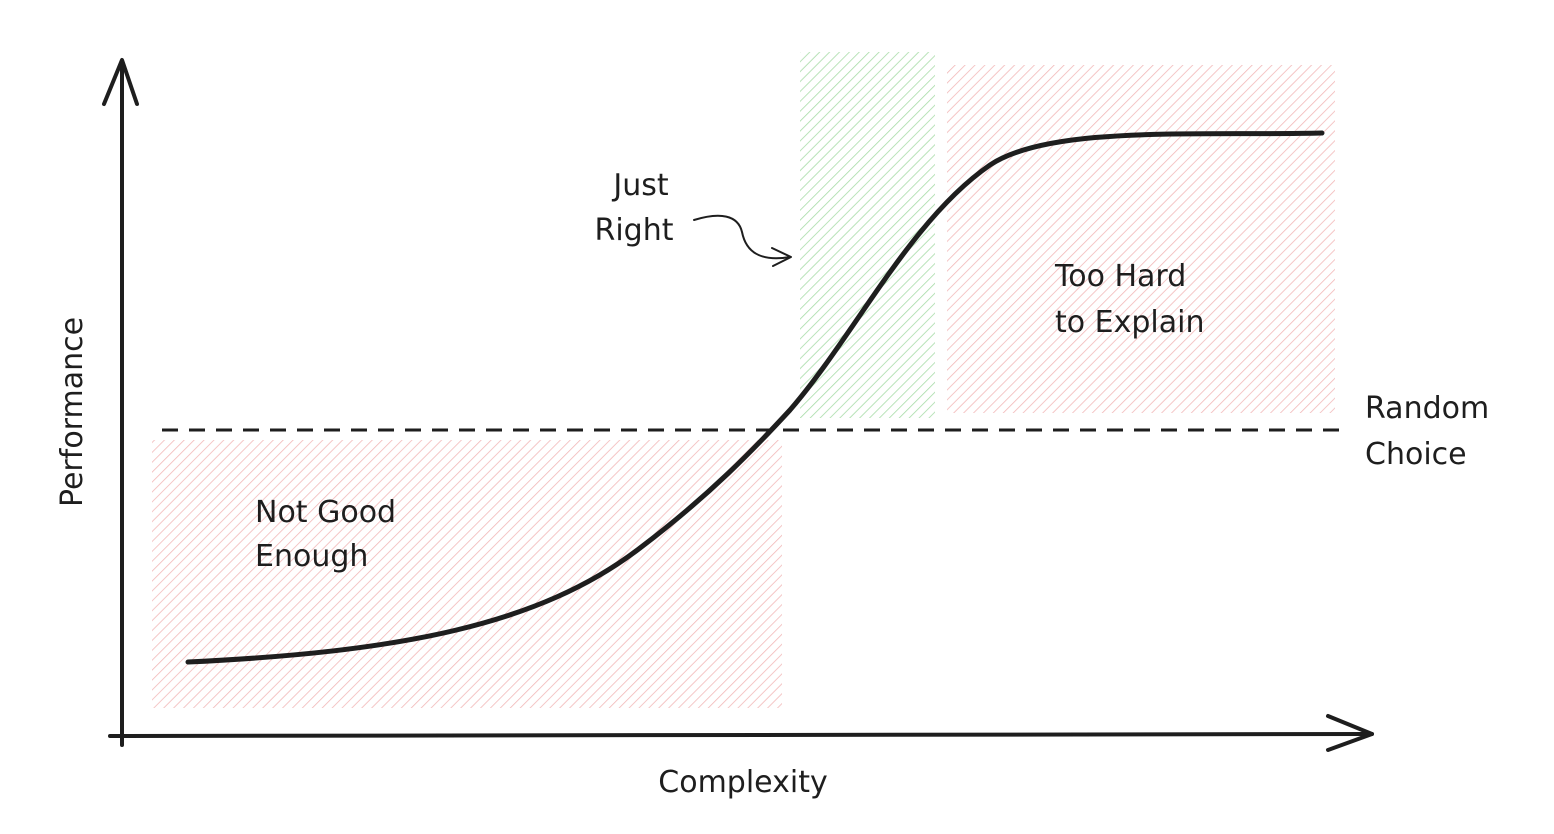 This screenshot has height=834, width=1554. Describe the element at coordinates (867, 235) in the screenshot. I see `region-just-right` at that location.